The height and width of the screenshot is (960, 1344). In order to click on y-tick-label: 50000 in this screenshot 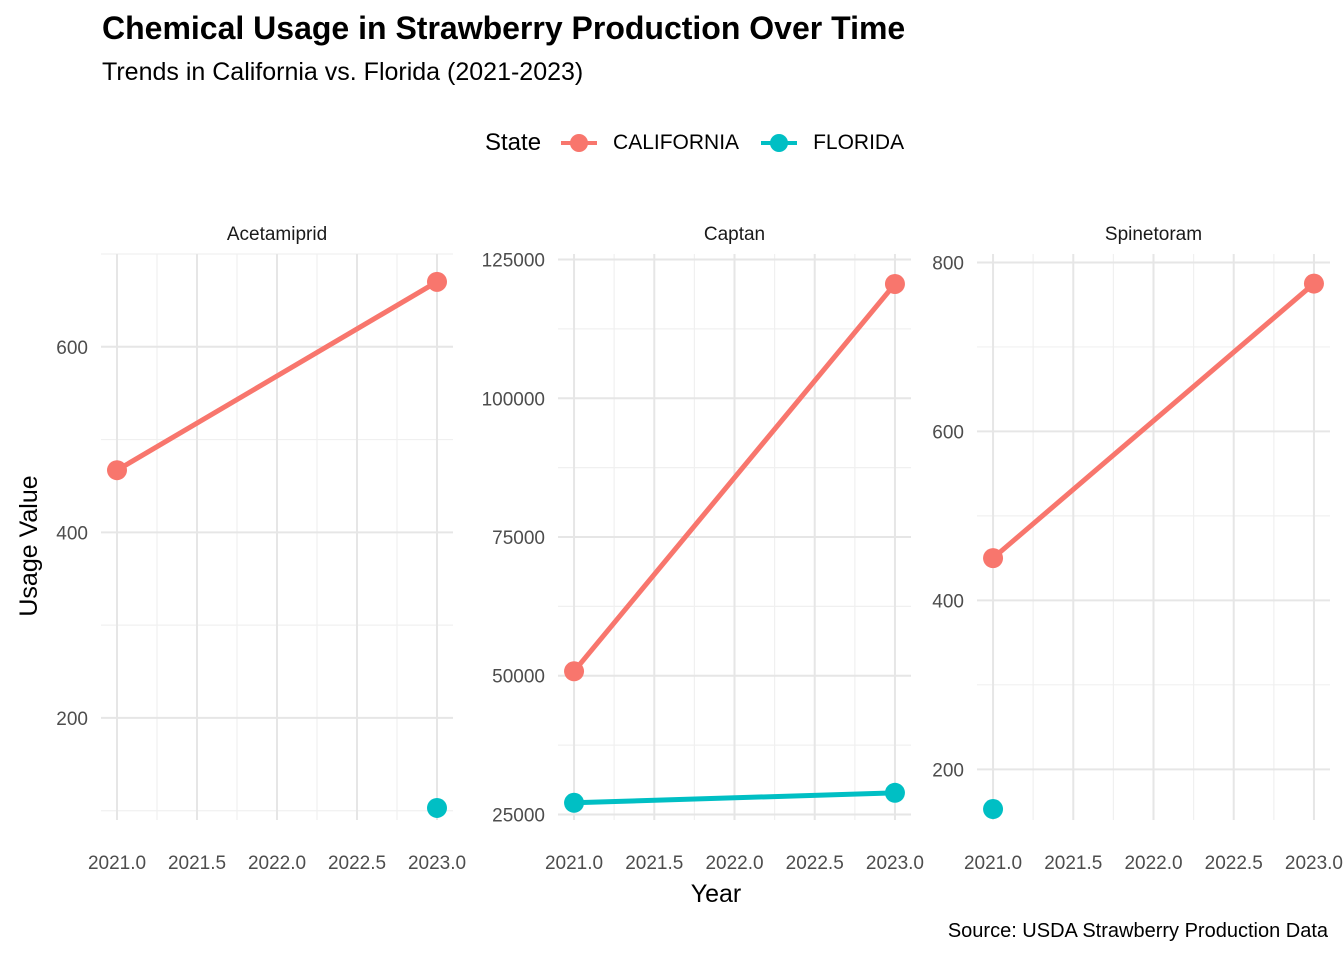, I will do `click(518, 677)`.